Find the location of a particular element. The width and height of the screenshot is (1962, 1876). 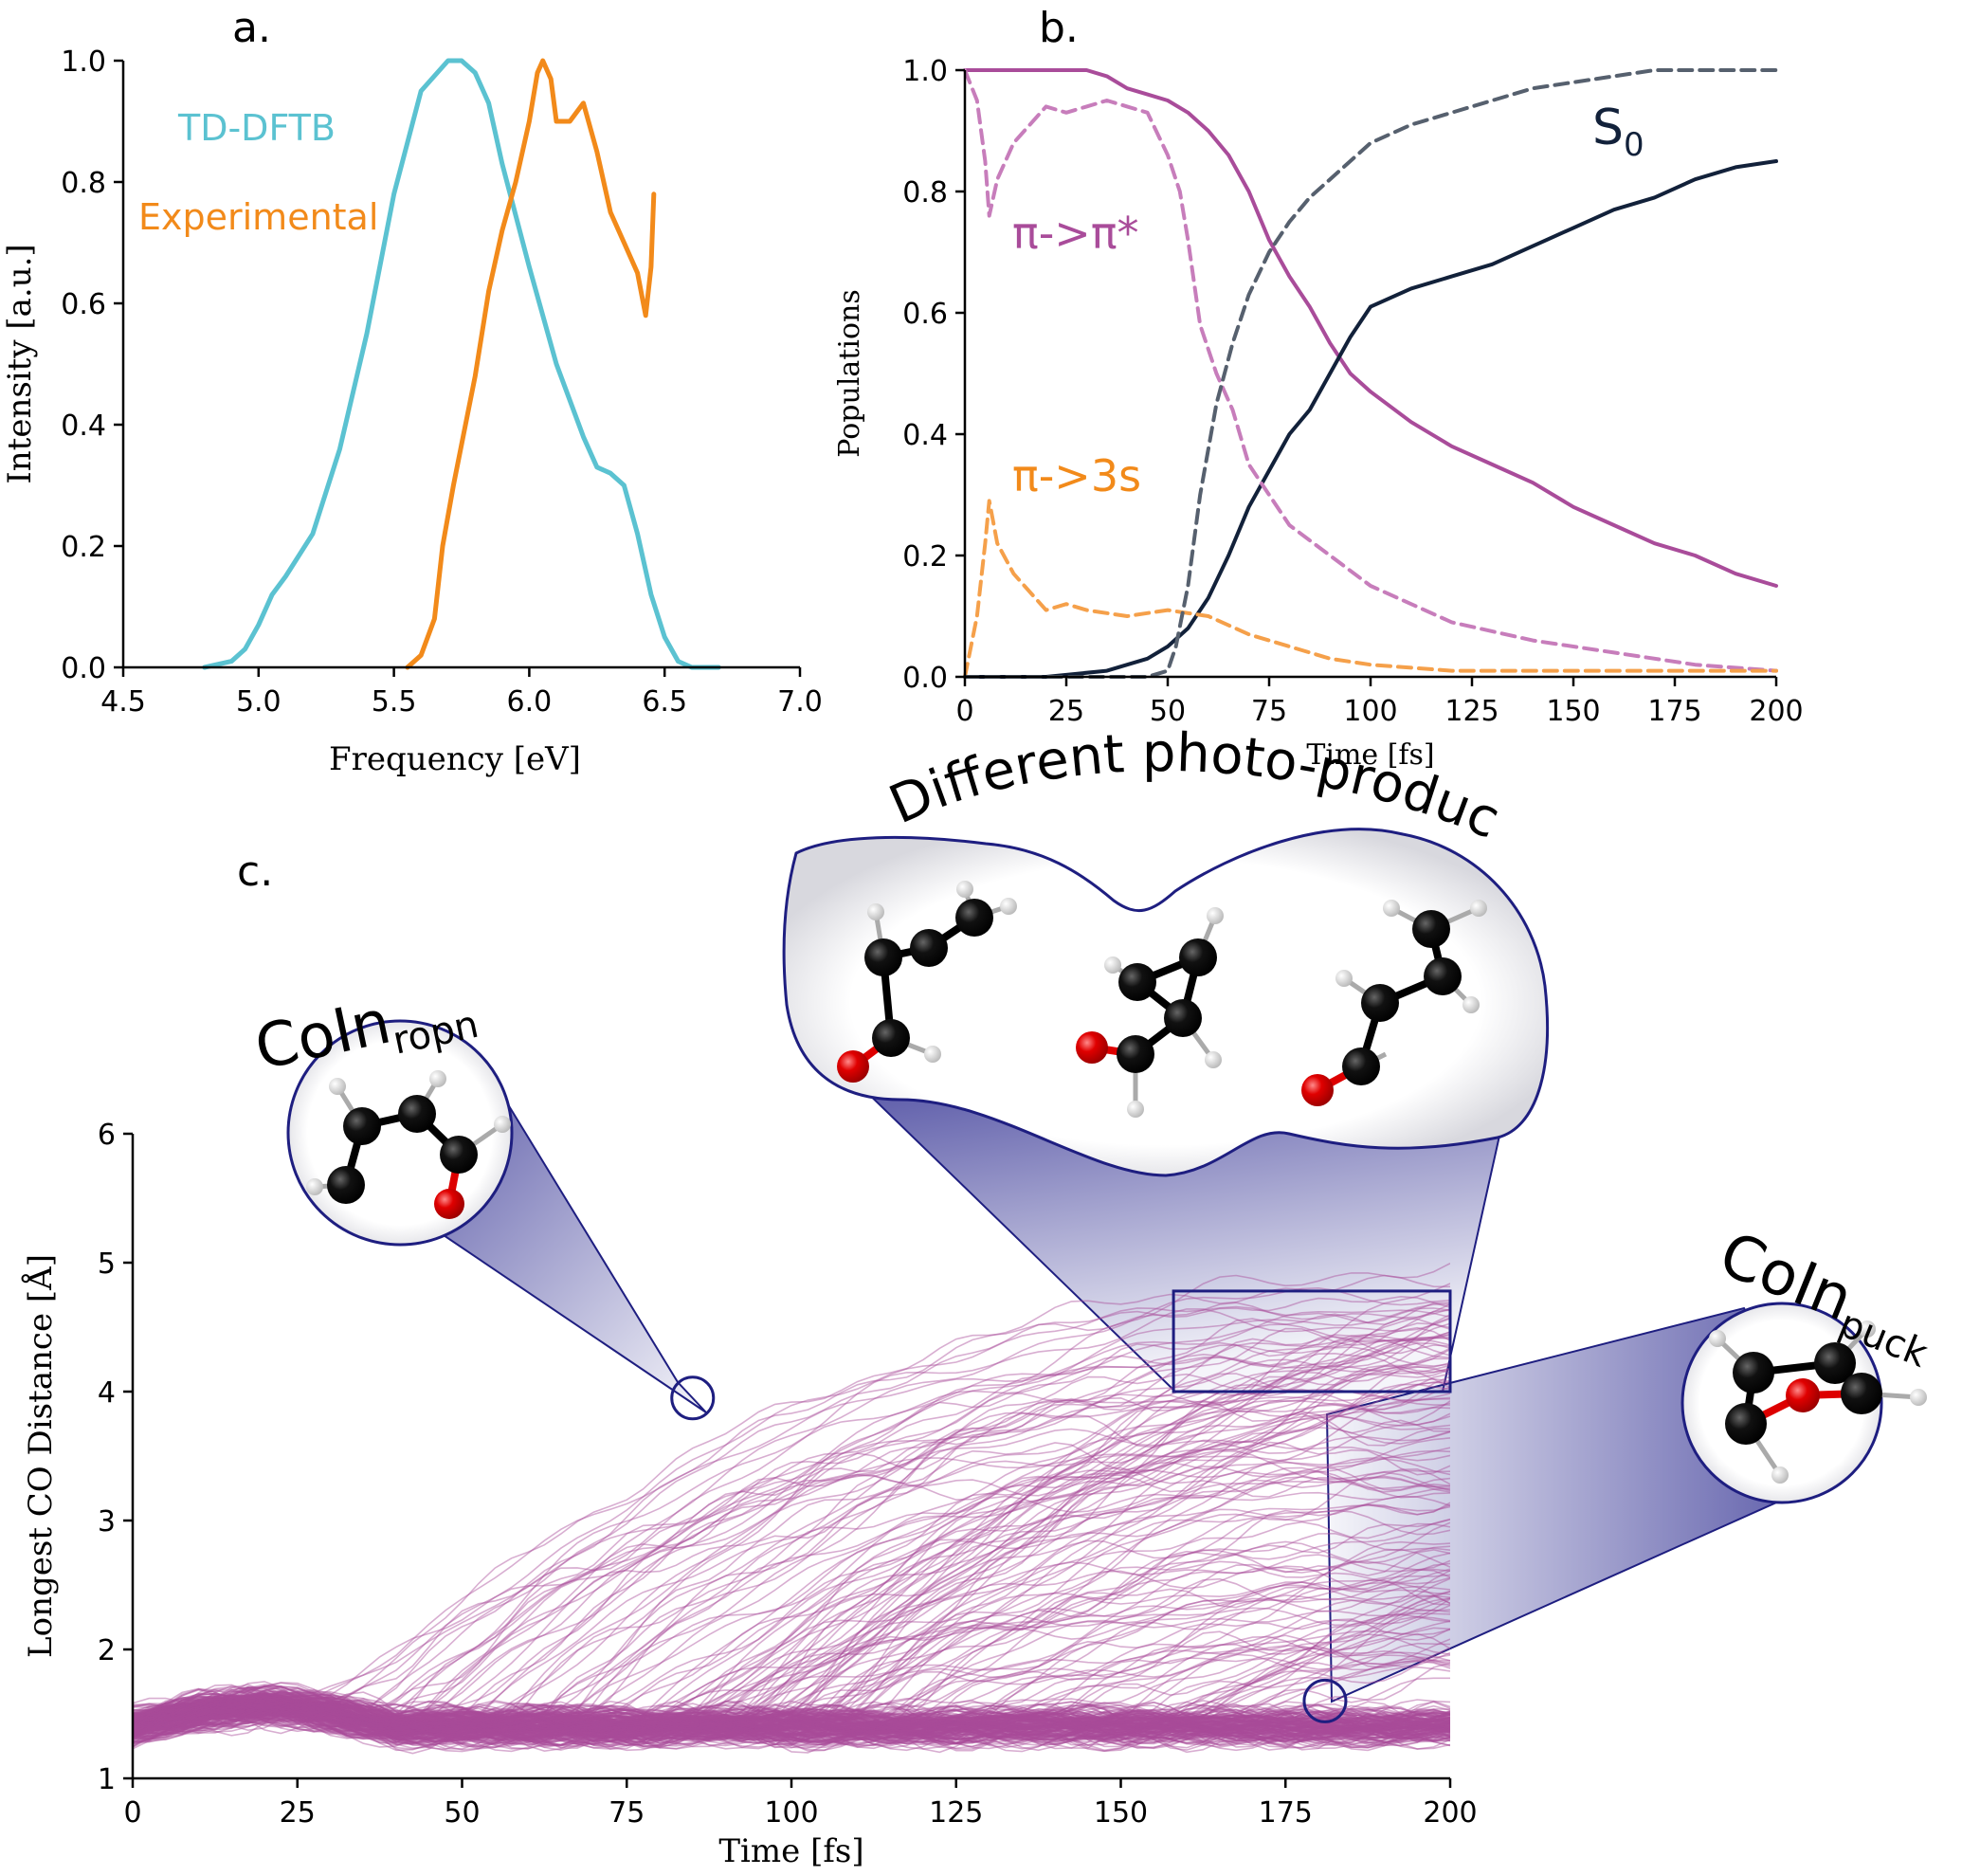

y-tick-label: 0.8 is located at coordinates (83, 183).